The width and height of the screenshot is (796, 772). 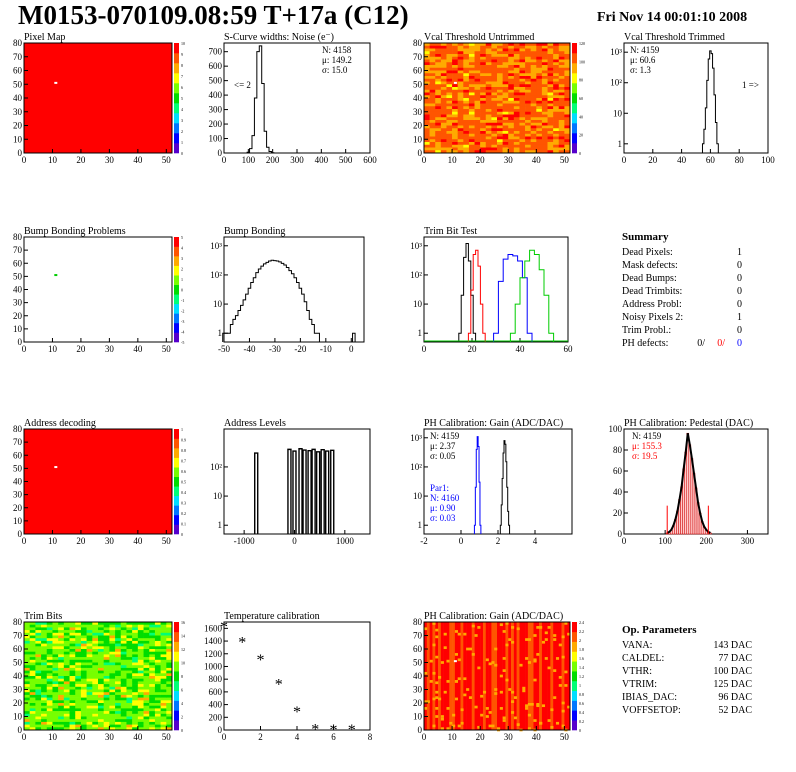 I want to click on op-param-label: IBIAS_DAC:, so click(x=649, y=697).